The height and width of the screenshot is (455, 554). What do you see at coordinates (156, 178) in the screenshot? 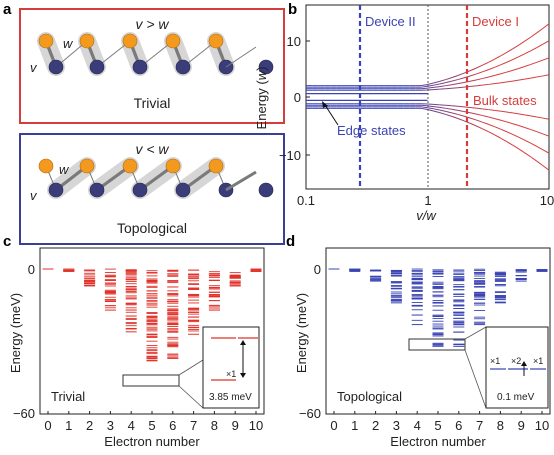
I see `topological-chain` at bounding box center [156, 178].